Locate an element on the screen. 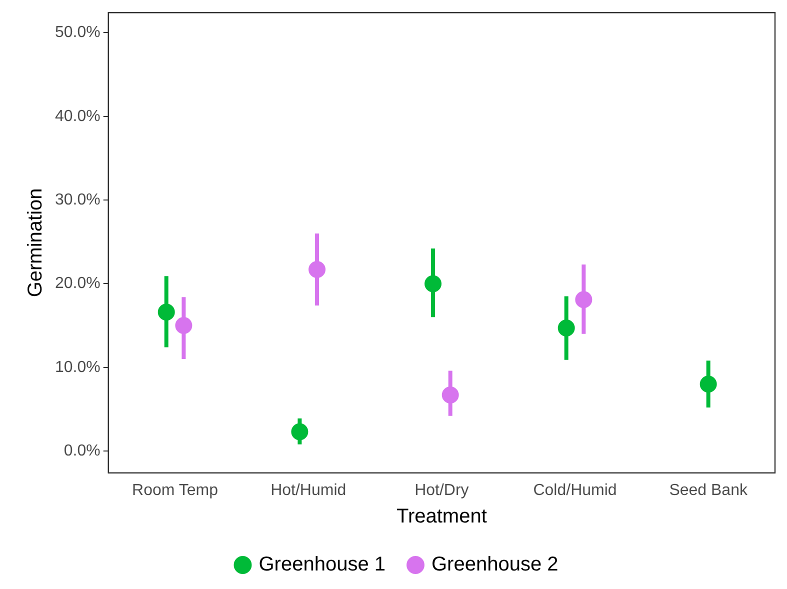  y-tick-label: 50.0% is located at coordinates (77, 33).